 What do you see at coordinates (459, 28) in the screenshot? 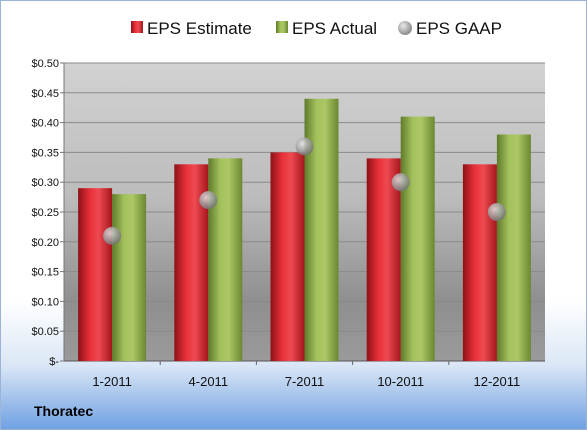
I see `legend-label-gaap: EPS GAAP` at bounding box center [459, 28].